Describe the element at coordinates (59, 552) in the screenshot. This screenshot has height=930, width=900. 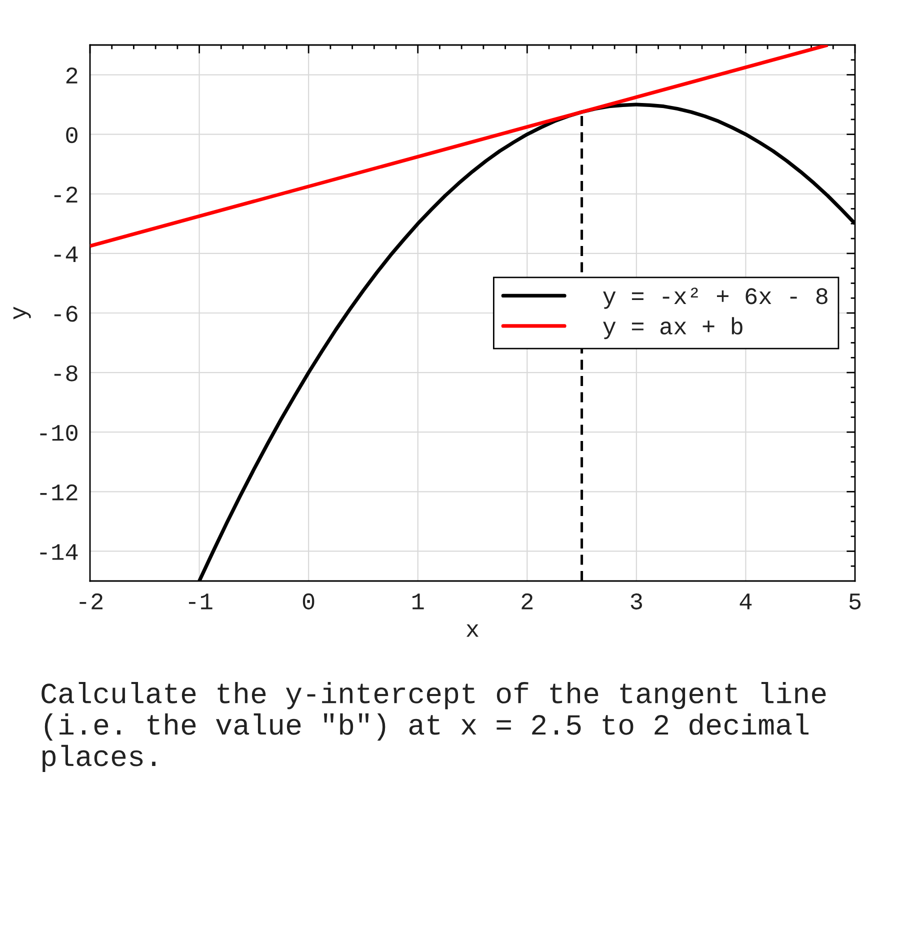
I see `y-tick-label: -14` at that location.